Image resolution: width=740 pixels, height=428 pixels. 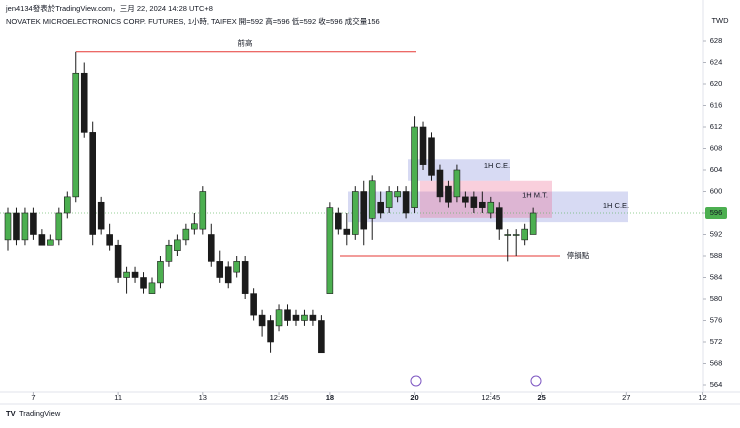 I want to click on y-tick-label: 568, so click(x=716, y=362).